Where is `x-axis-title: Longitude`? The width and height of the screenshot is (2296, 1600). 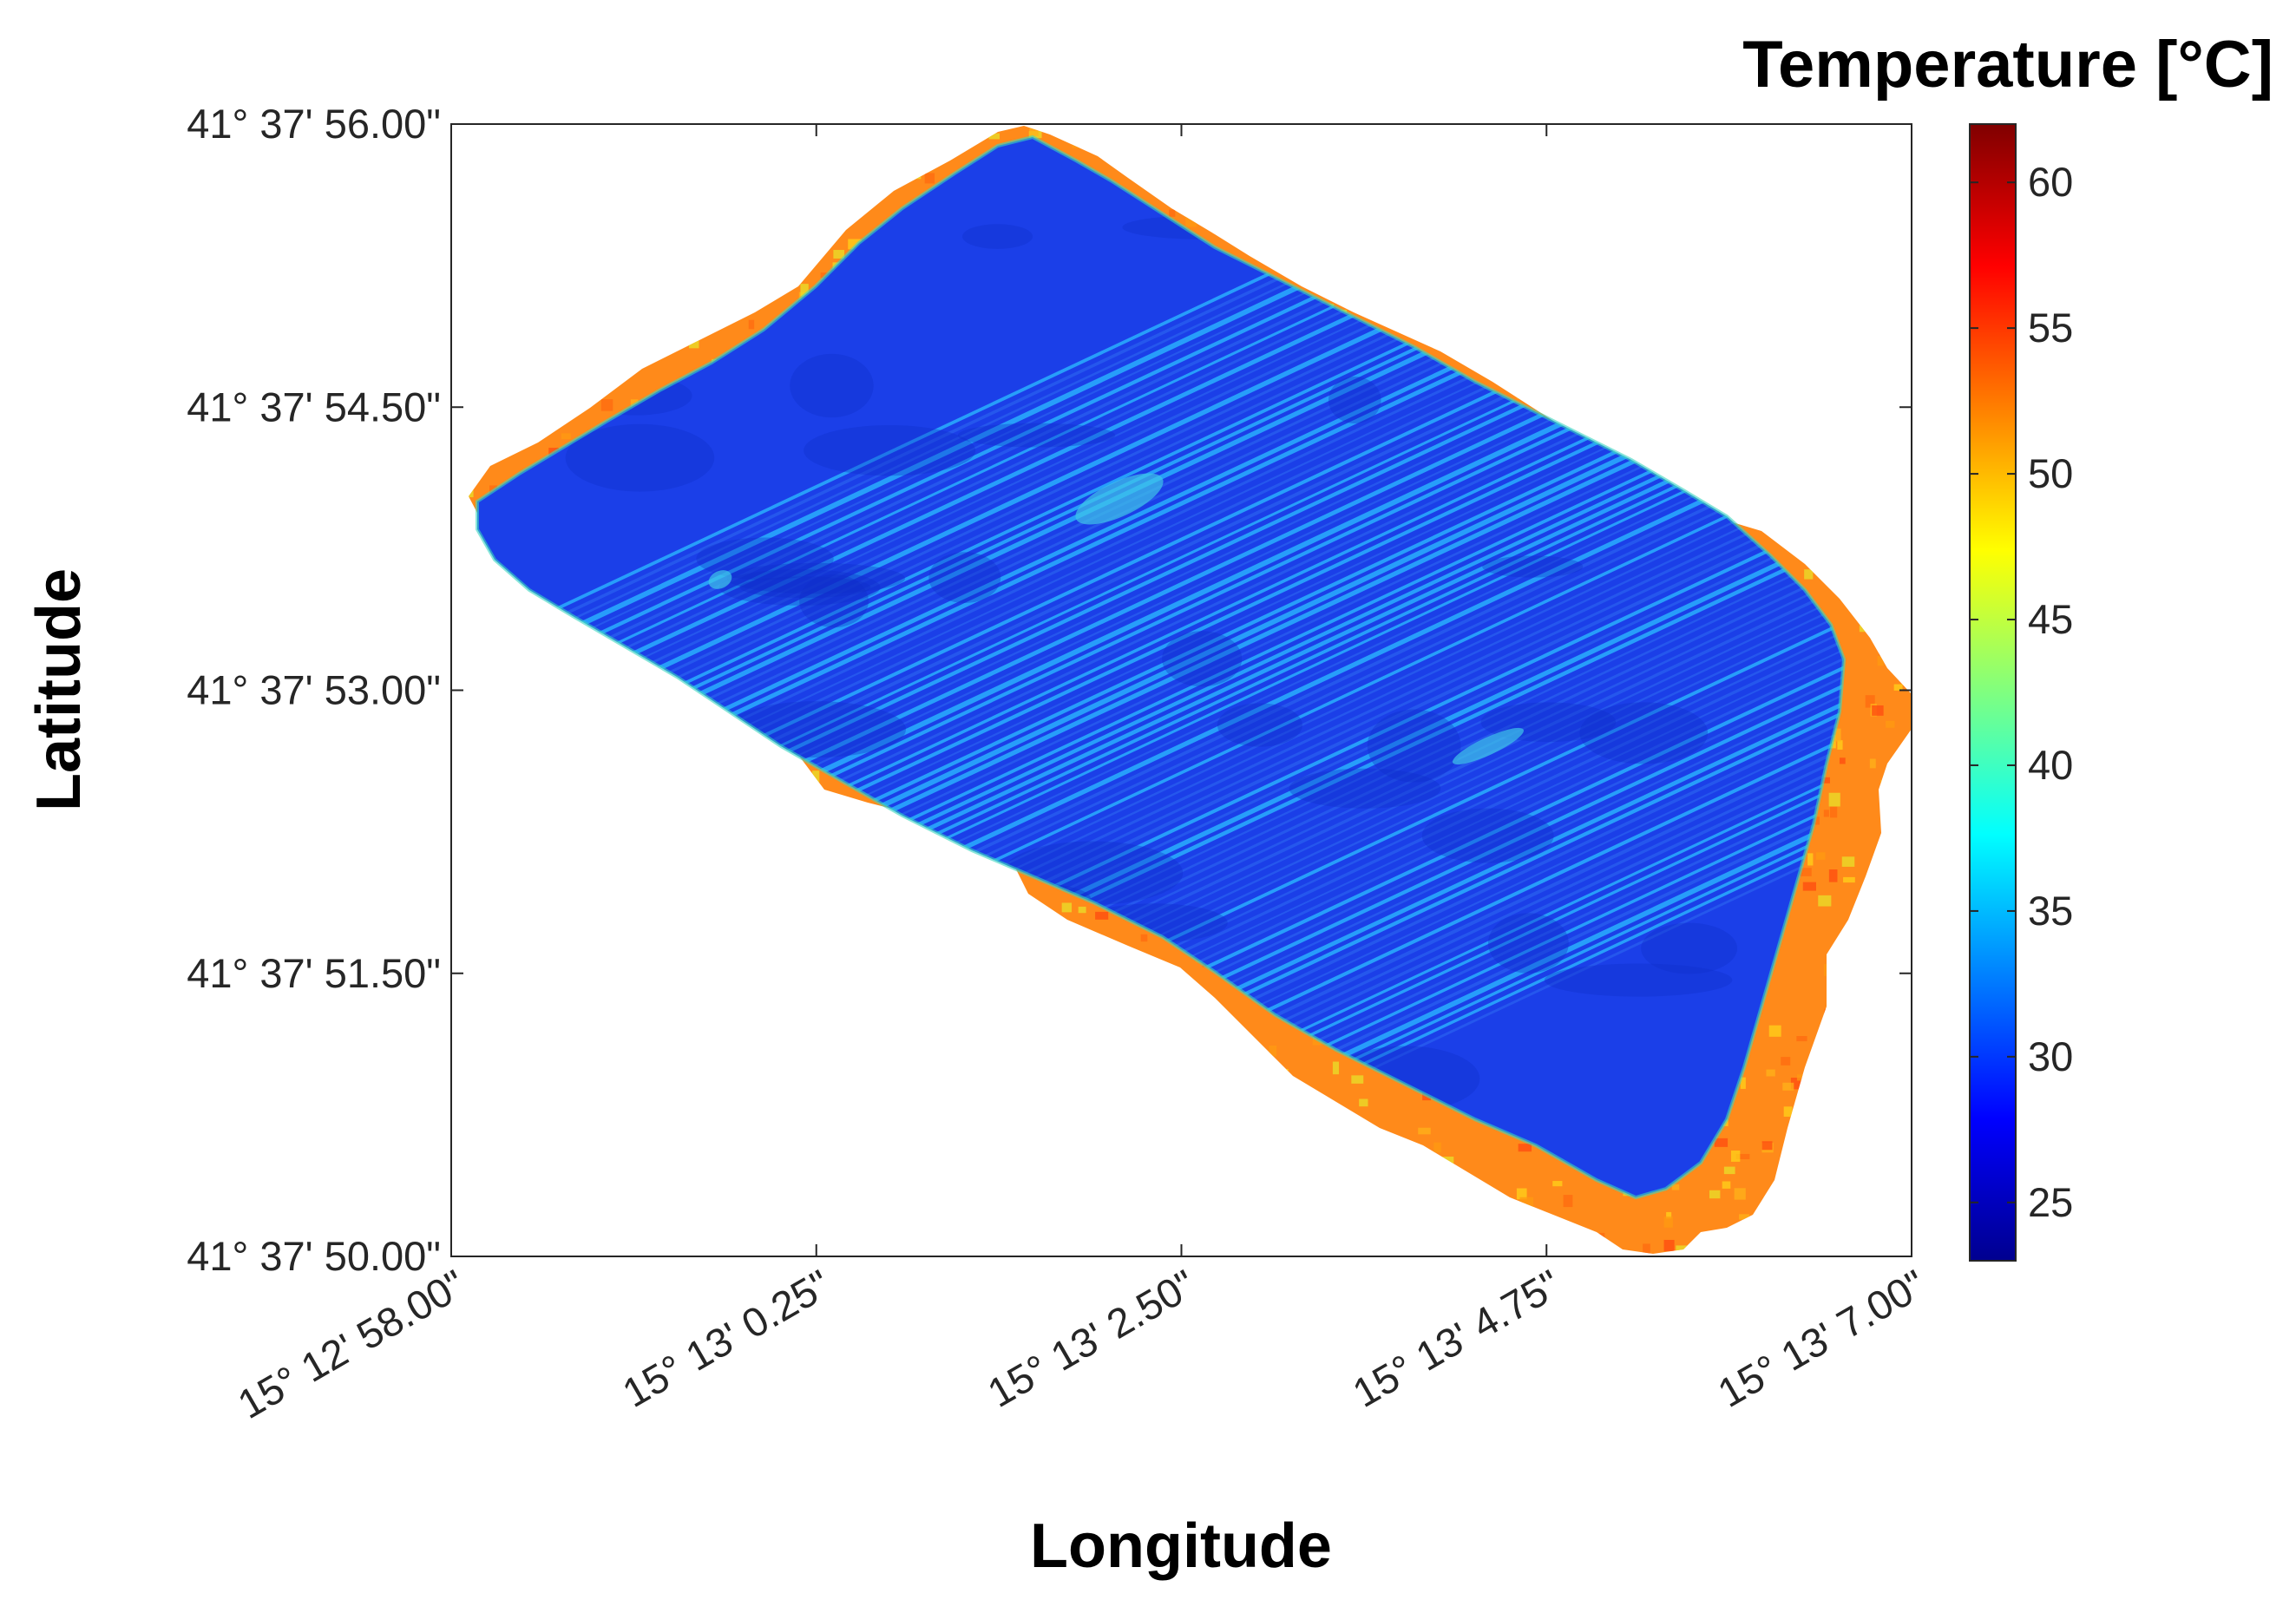 x-axis-title: Longitude is located at coordinates (1181, 1546).